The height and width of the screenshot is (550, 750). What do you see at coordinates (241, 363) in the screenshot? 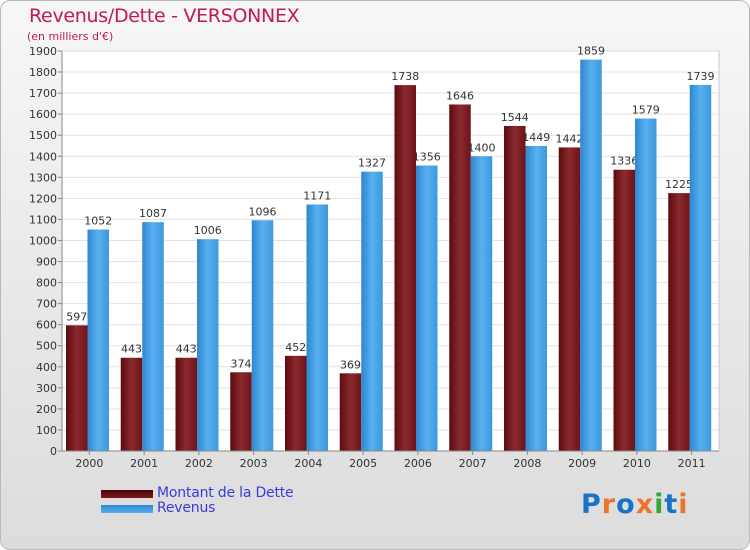
I see `data-label-dette: 374` at bounding box center [241, 363].